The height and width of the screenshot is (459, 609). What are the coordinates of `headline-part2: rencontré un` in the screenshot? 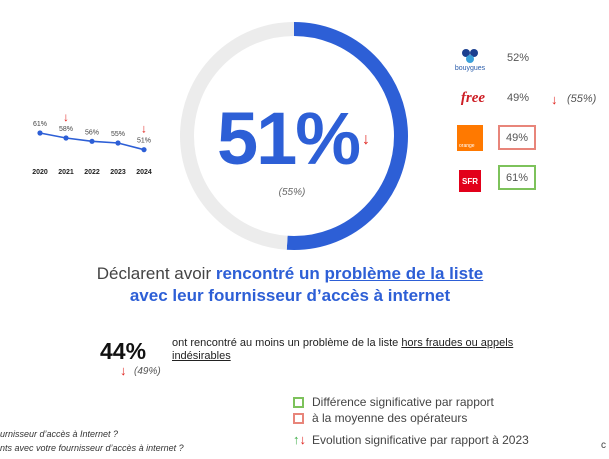 It's located at (270, 273).